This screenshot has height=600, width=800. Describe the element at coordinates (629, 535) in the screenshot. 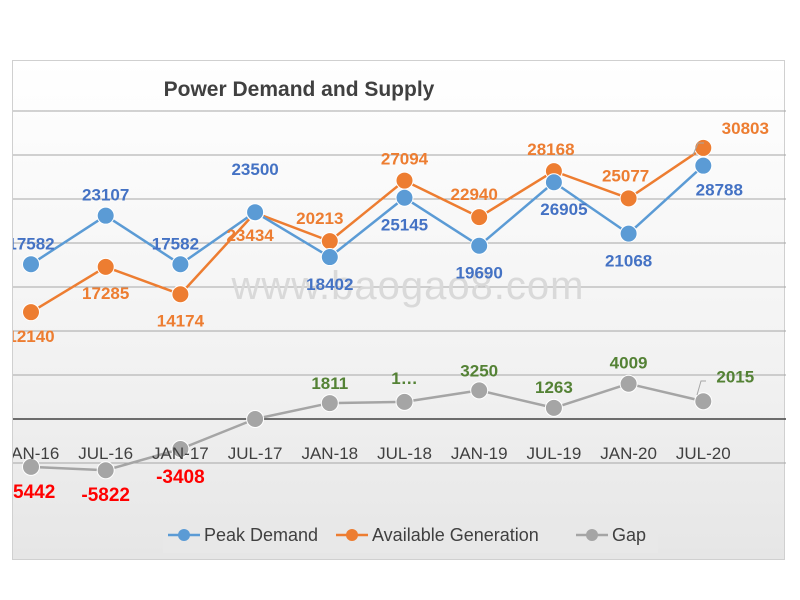

I see `legend-label: Gap` at that location.